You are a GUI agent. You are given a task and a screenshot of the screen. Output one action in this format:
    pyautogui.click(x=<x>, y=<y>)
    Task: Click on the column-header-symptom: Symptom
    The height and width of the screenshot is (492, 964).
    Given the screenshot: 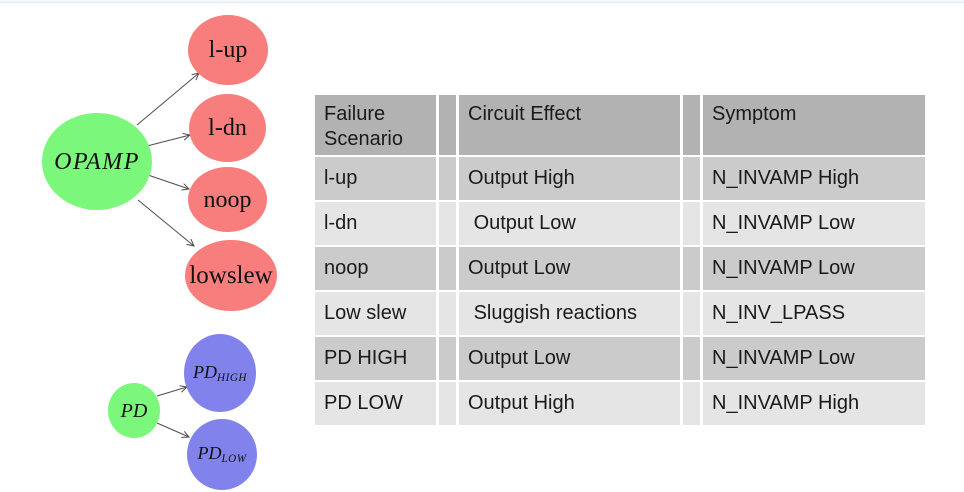 What is the action you would take?
    pyautogui.click(x=814, y=125)
    